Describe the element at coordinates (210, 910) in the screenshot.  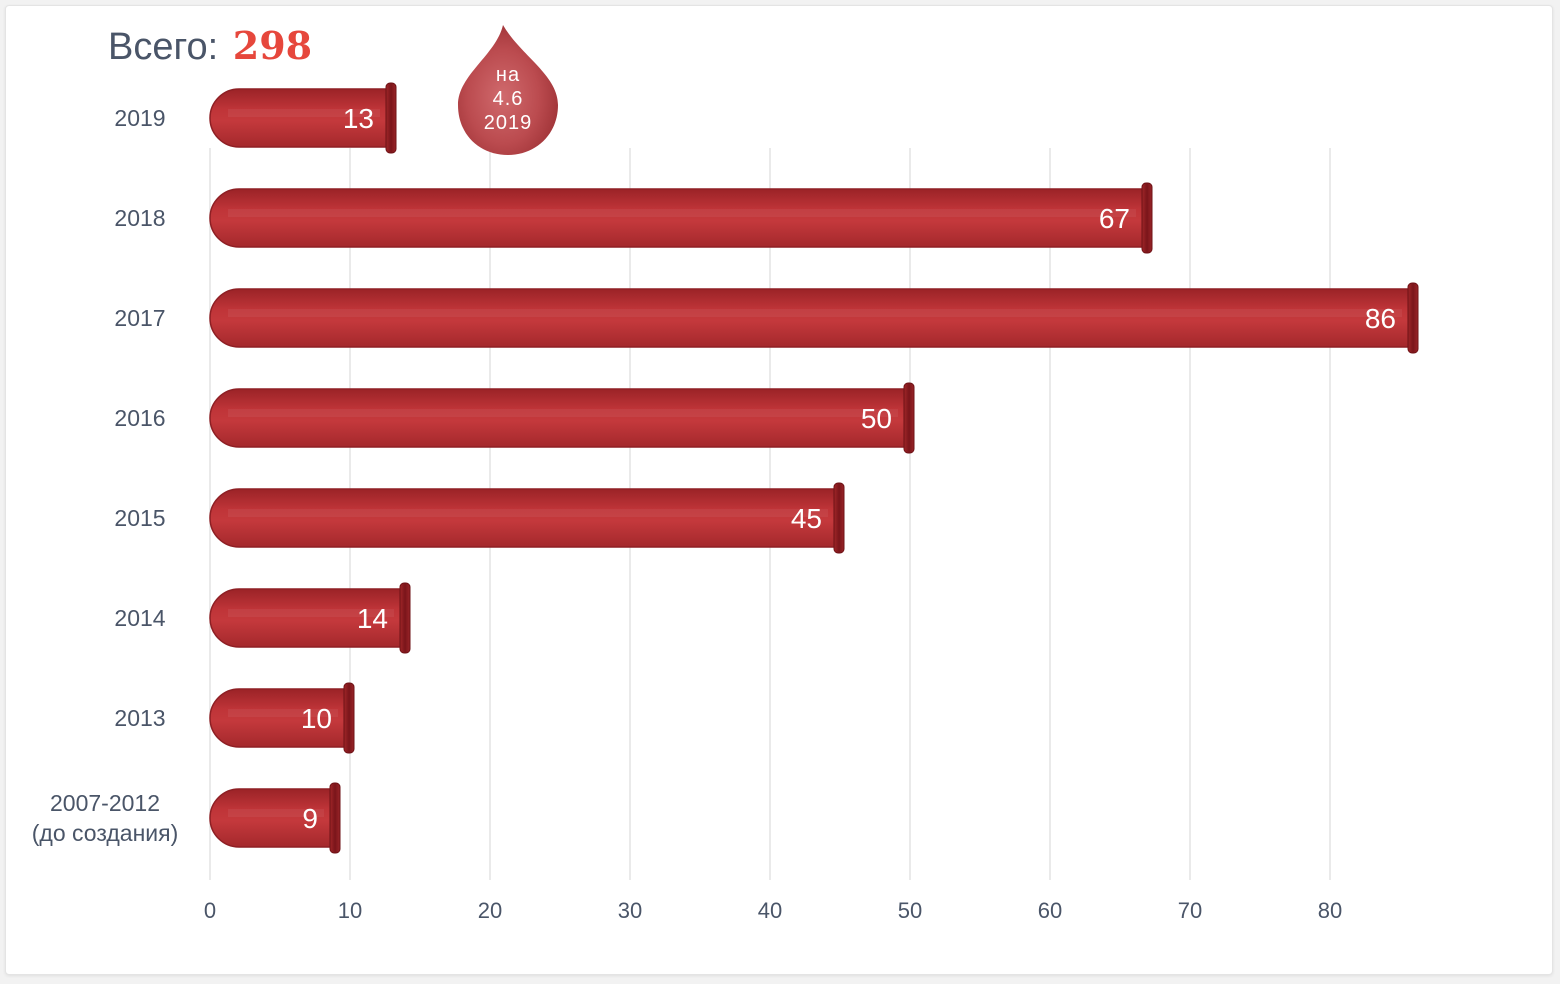
I see `x-tick-label: 0` at that location.